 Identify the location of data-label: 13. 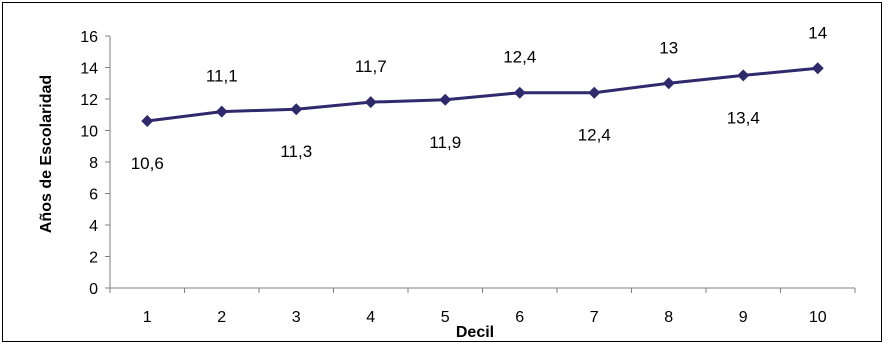
(668, 47).